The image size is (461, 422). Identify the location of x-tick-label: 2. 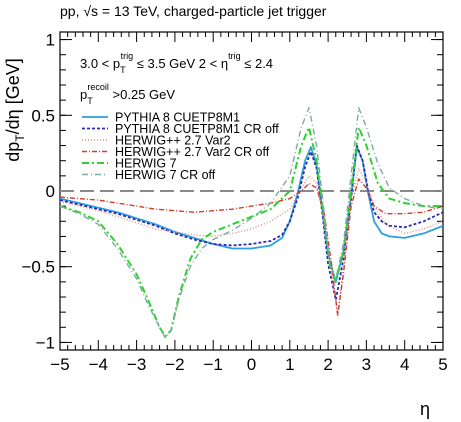
(327, 364).